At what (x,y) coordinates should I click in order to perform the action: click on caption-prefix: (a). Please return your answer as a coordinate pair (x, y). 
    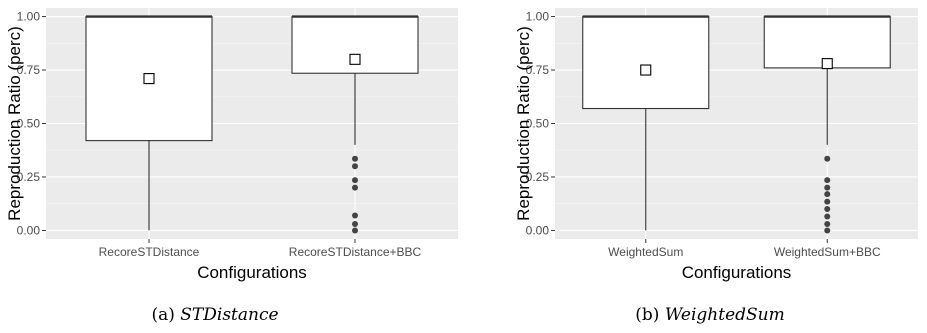
    Looking at the image, I should click on (165, 315).